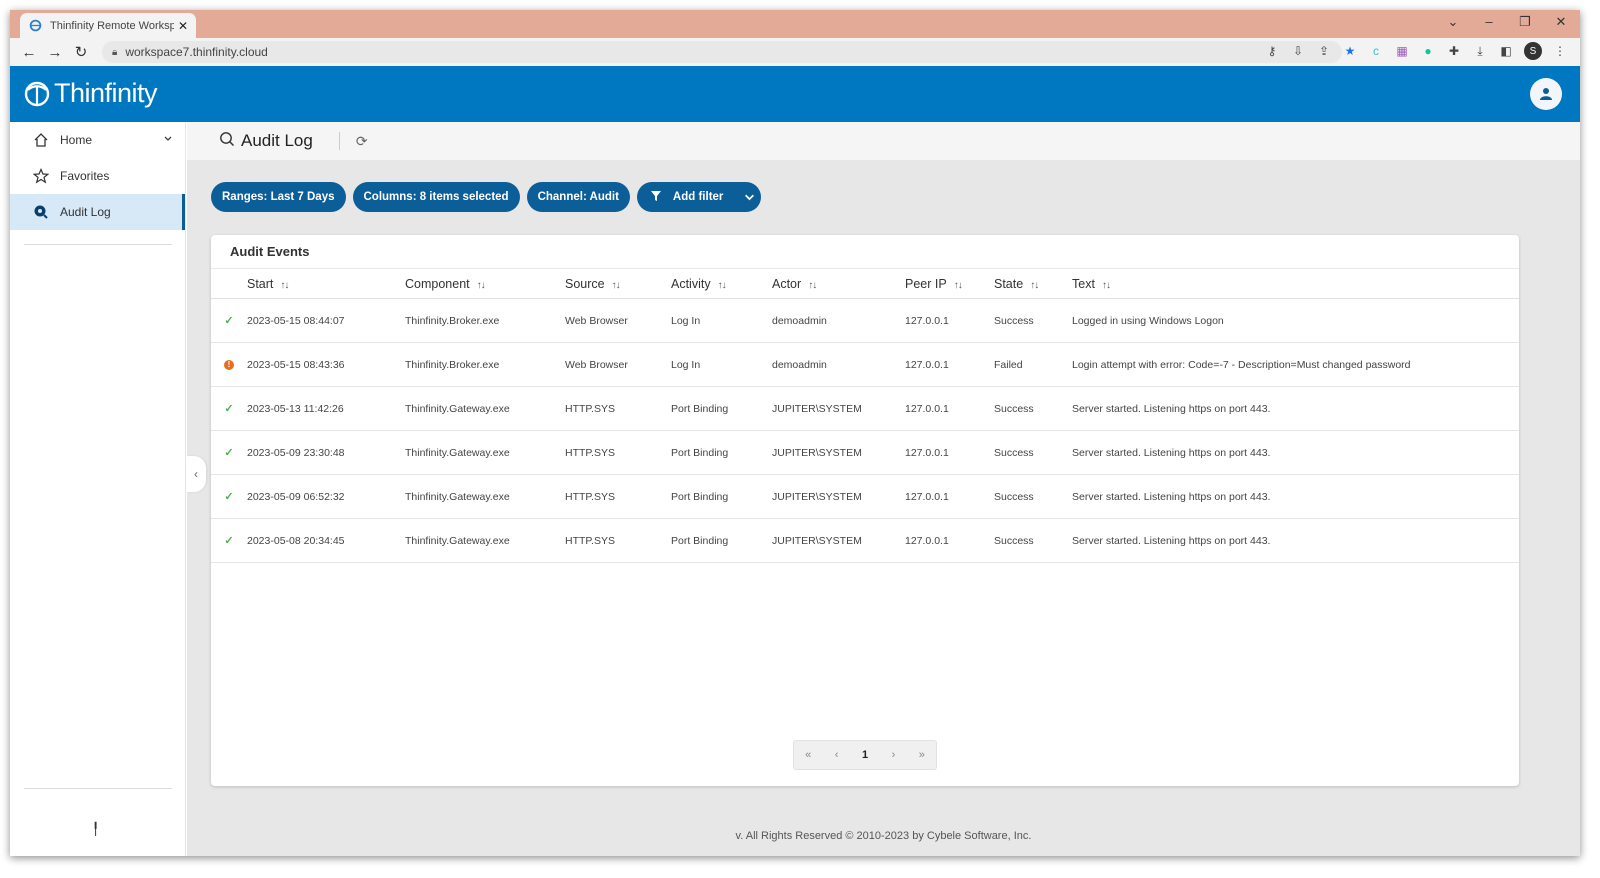 The image size is (1600, 878). I want to click on home-icon, so click(41, 140).